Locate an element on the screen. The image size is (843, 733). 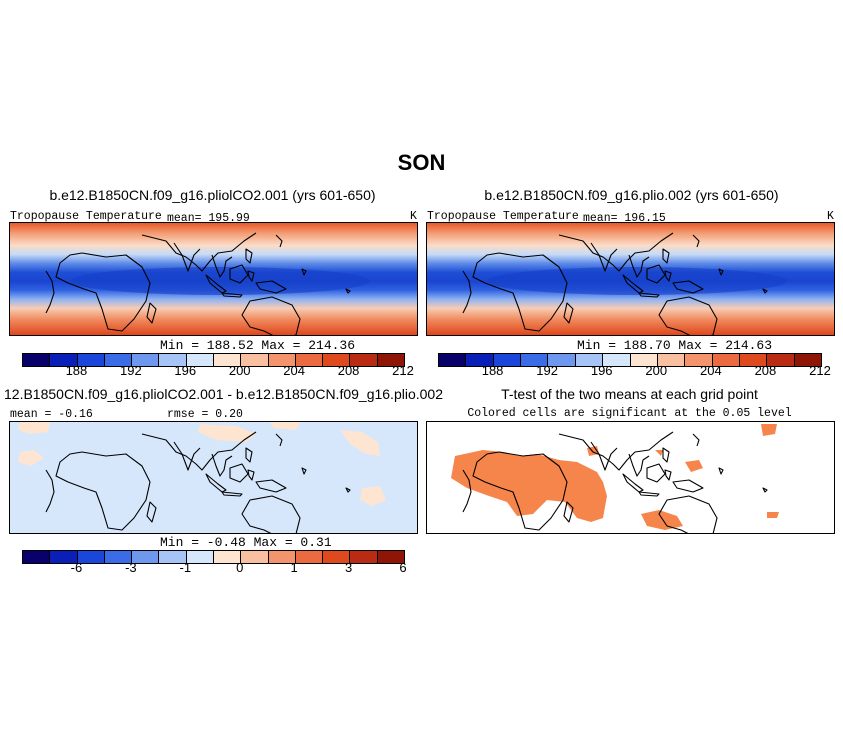
colorbar-ticks-right: 188 192 196 200 204 208 212 is located at coordinates (634, 371).